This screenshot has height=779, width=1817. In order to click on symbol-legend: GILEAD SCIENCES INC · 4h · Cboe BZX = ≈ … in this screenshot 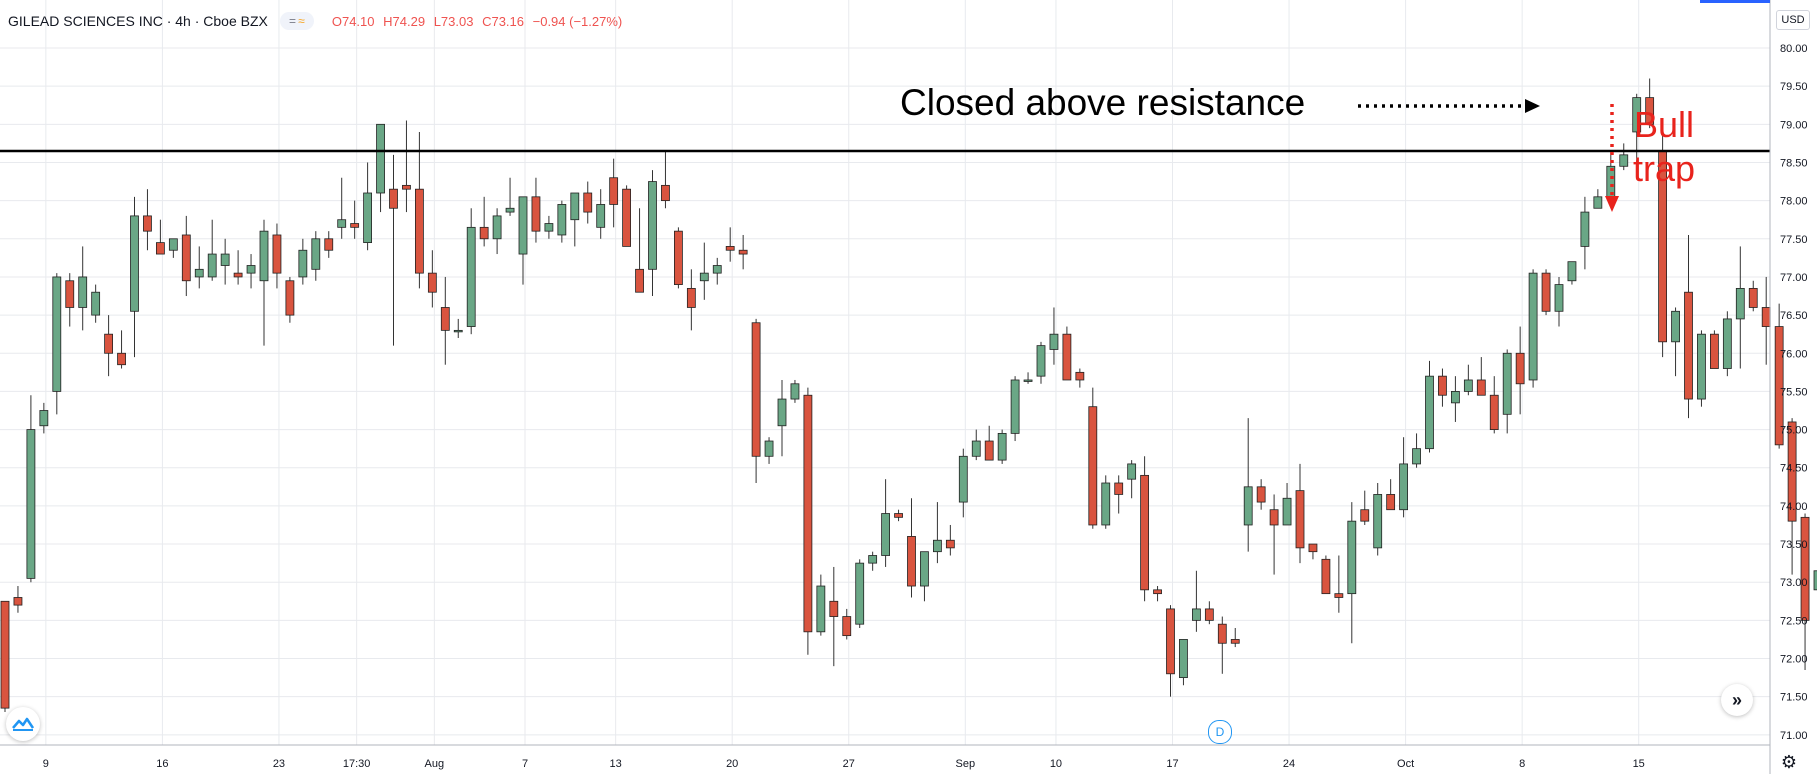, I will do `click(317, 21)`.